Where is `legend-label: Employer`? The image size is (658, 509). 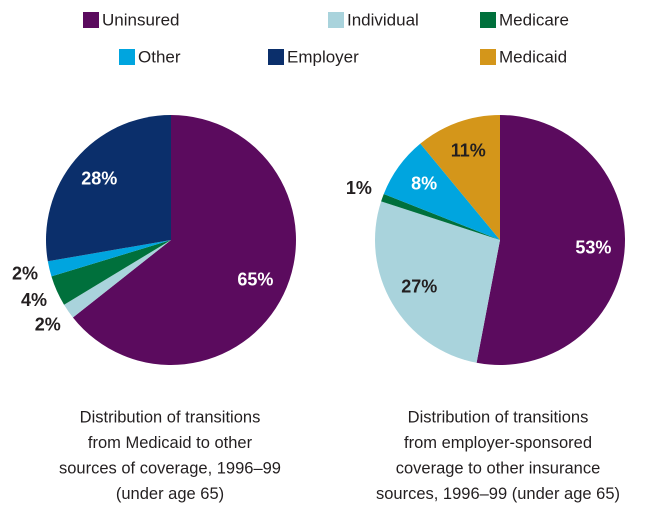
legend-label: Employer is located at coordinates (323, 56).